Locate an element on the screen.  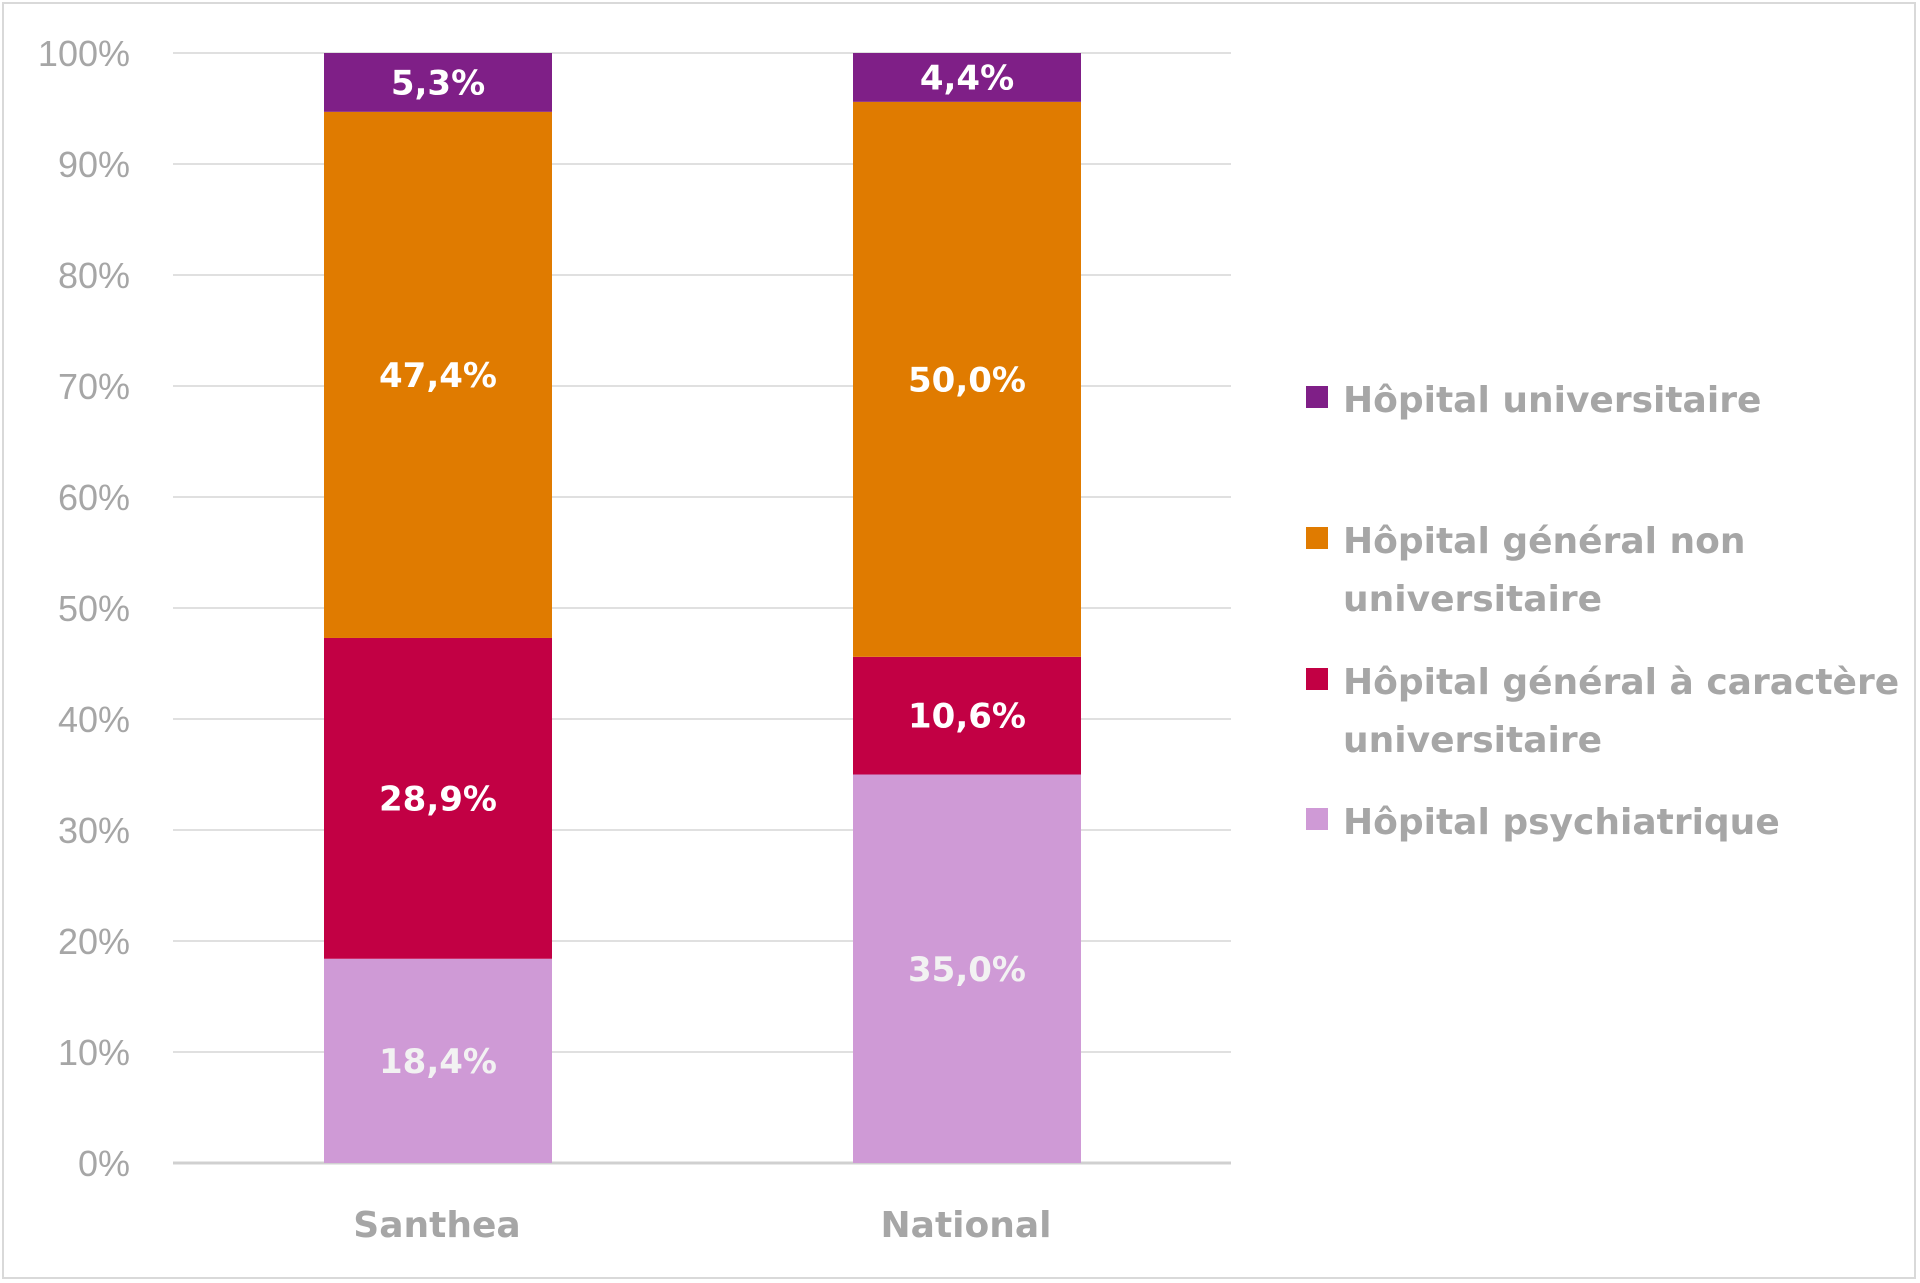
legend-label: Hôpital général à caractère is located at coordinates (1621, 682).